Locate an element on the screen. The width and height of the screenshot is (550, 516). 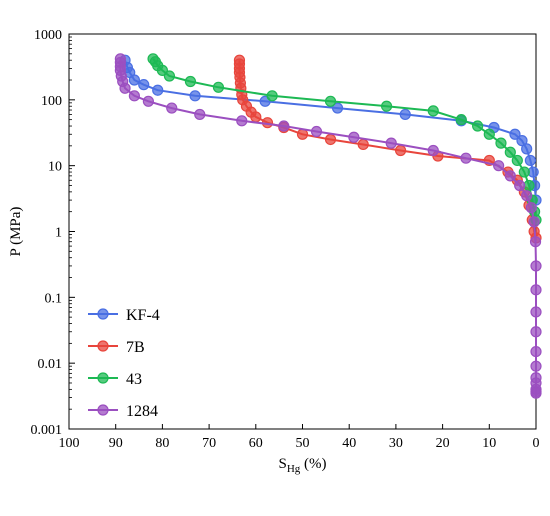
legend-label: 7B is located at coordinates (135, 347).